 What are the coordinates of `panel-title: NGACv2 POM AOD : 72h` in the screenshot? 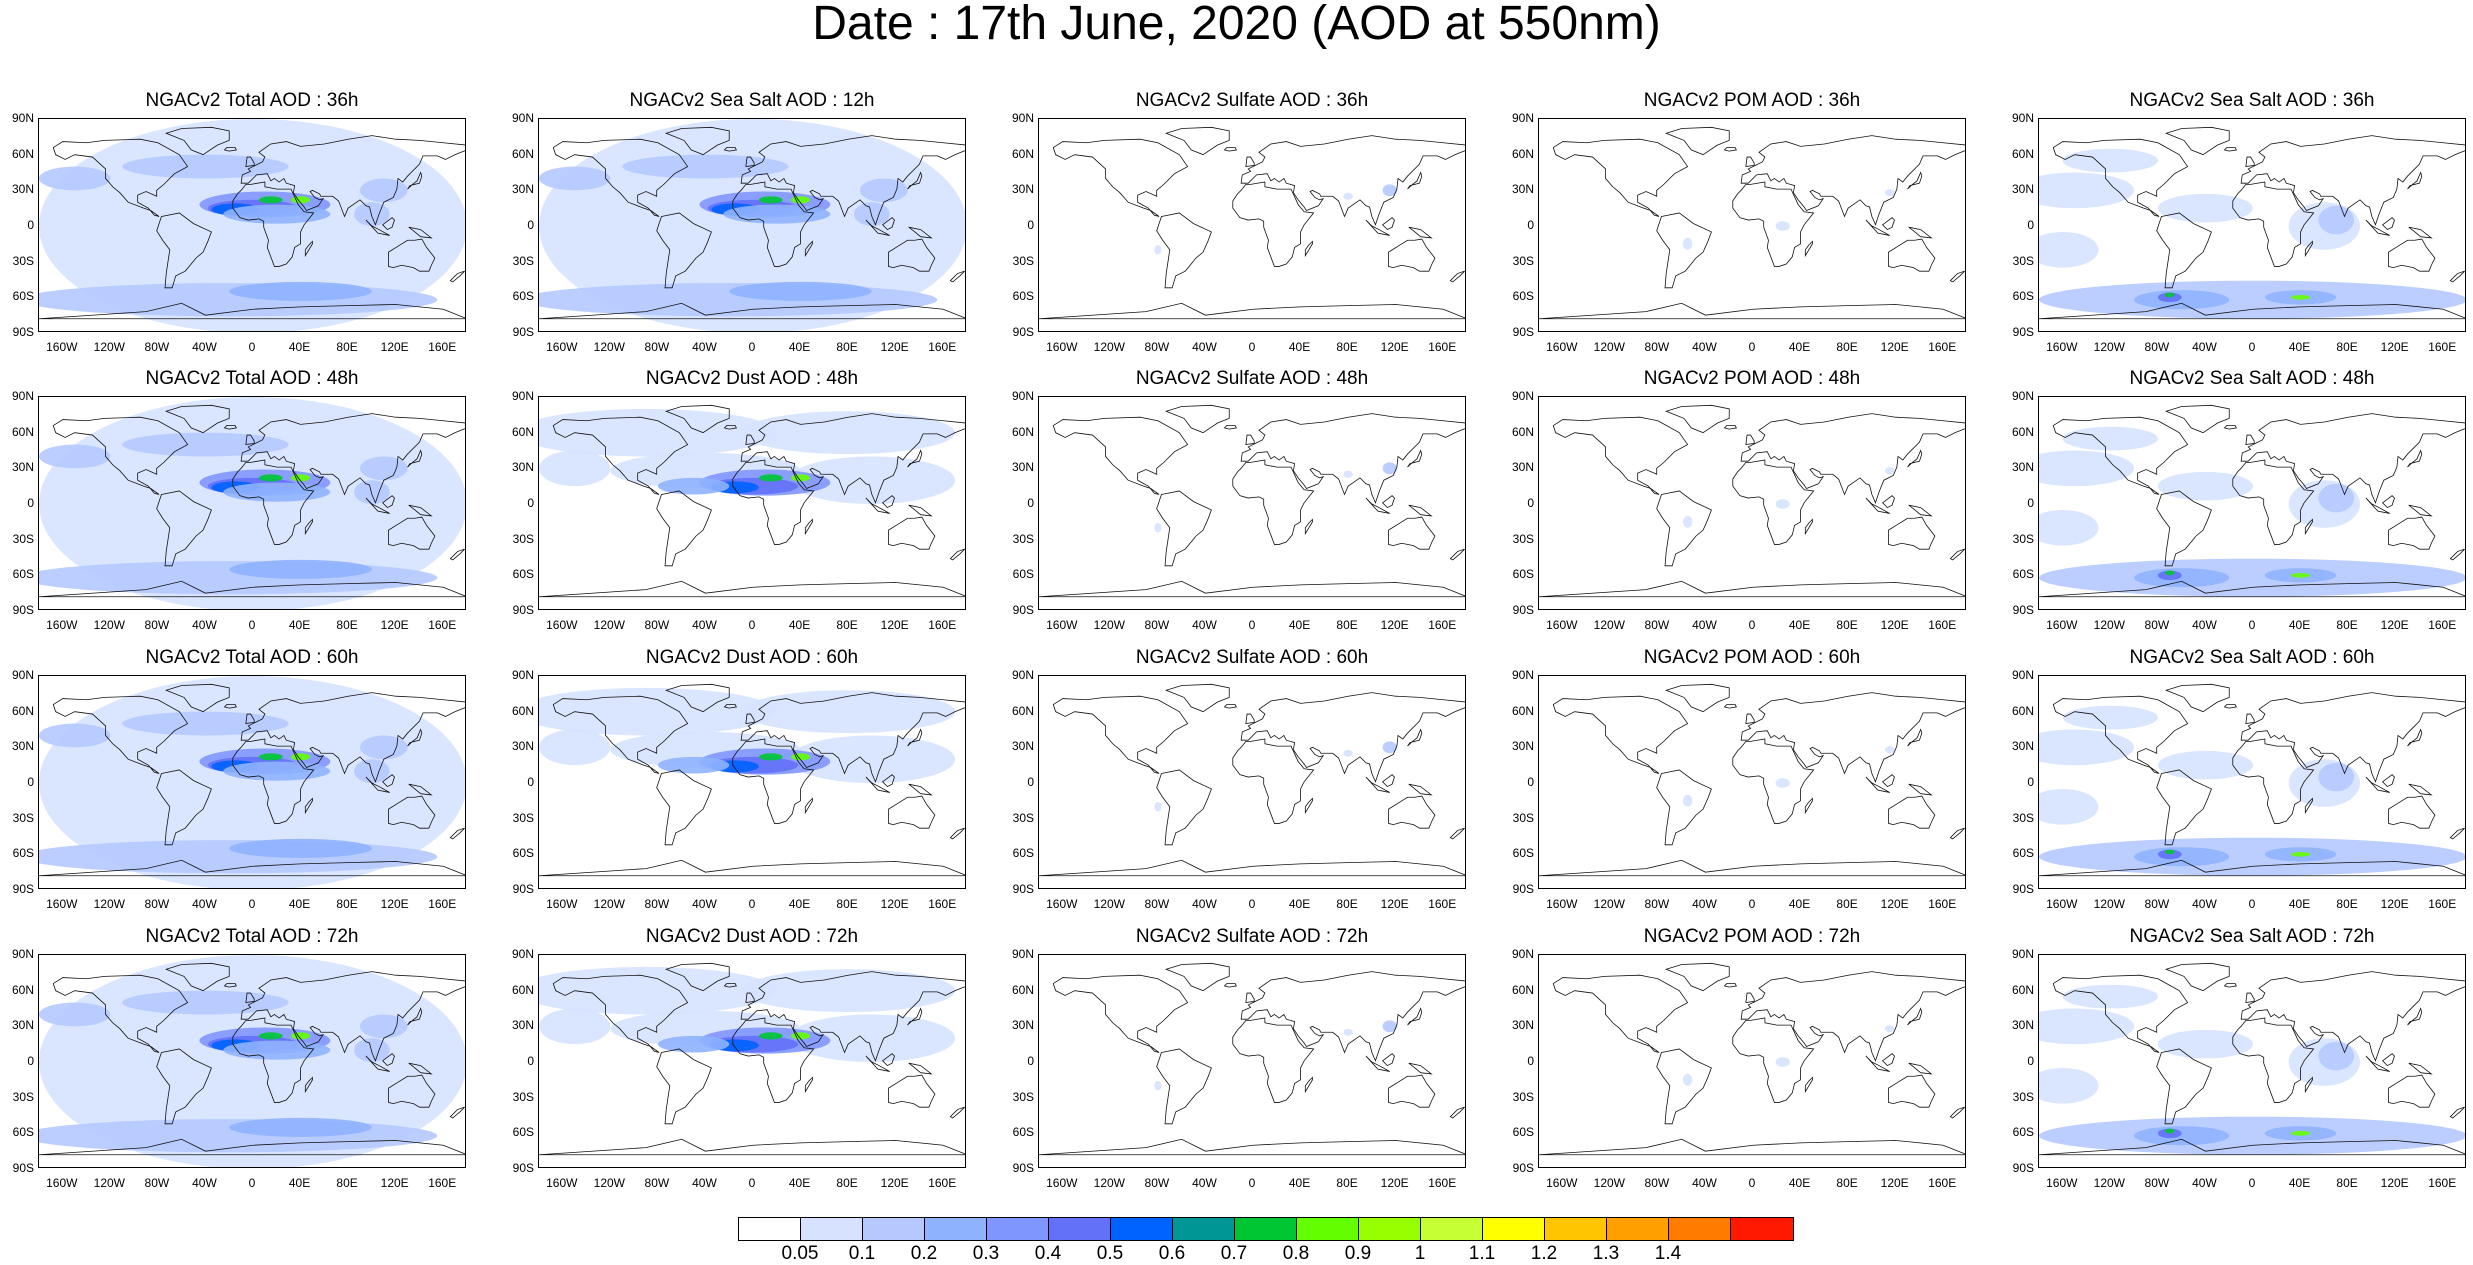 It's located at (1752, 936).